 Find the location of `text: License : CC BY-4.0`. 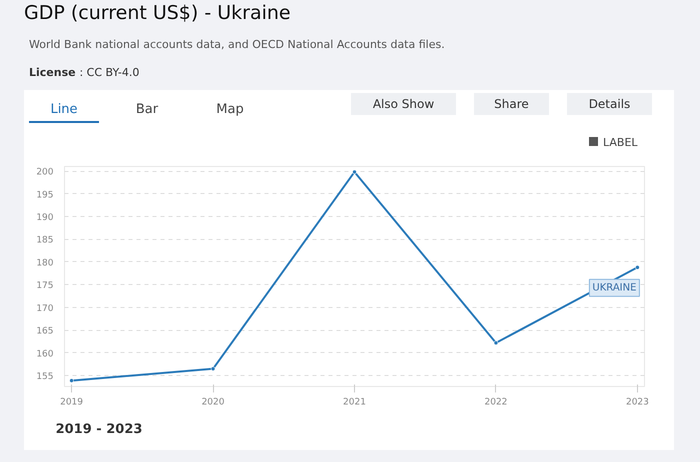

text: License : CC BY-4.0 is located at coordinates (84, 73).